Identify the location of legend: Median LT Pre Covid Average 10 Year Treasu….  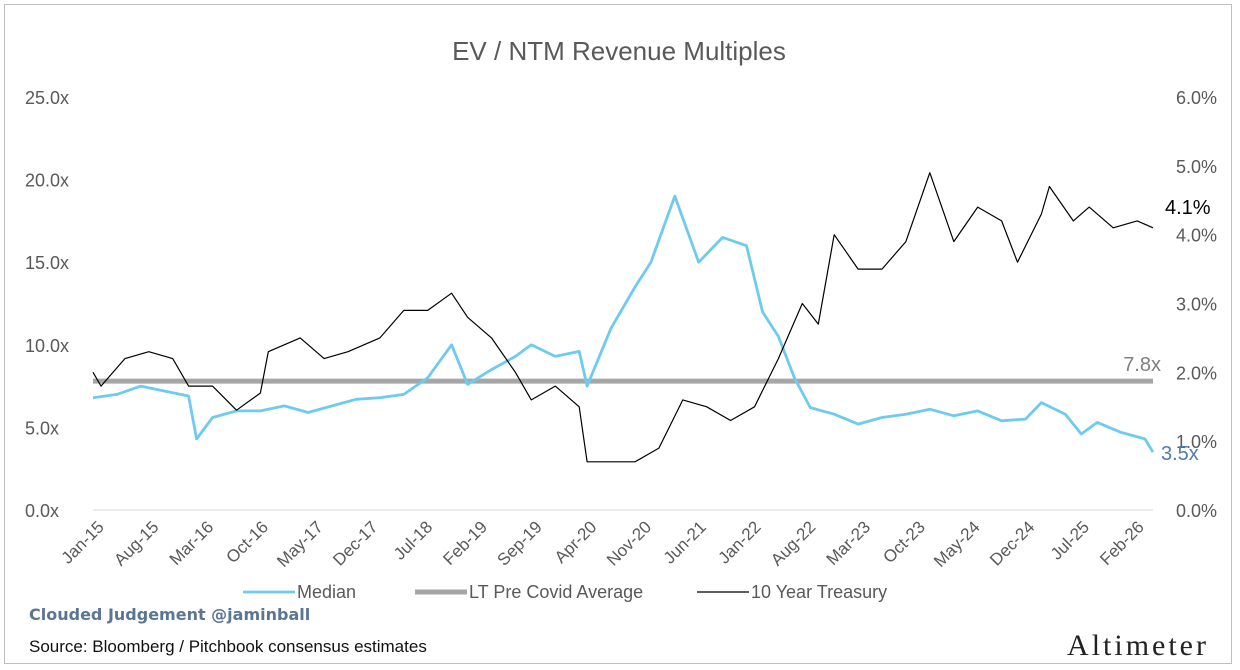
(565, 592).